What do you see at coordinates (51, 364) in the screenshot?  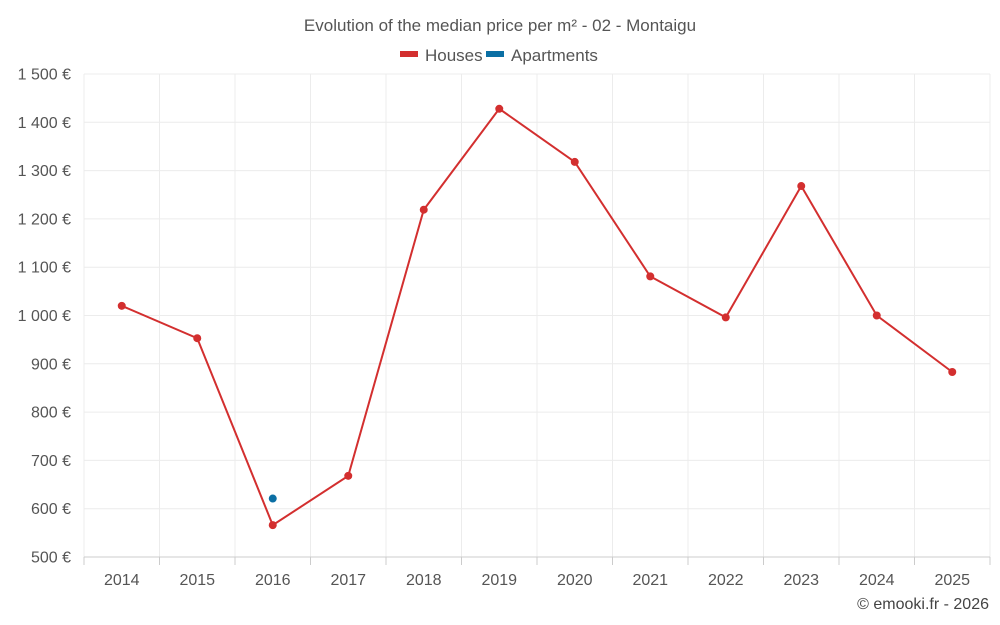 I see `y-tick-label: 900 €` at bounding box center [51, 364].